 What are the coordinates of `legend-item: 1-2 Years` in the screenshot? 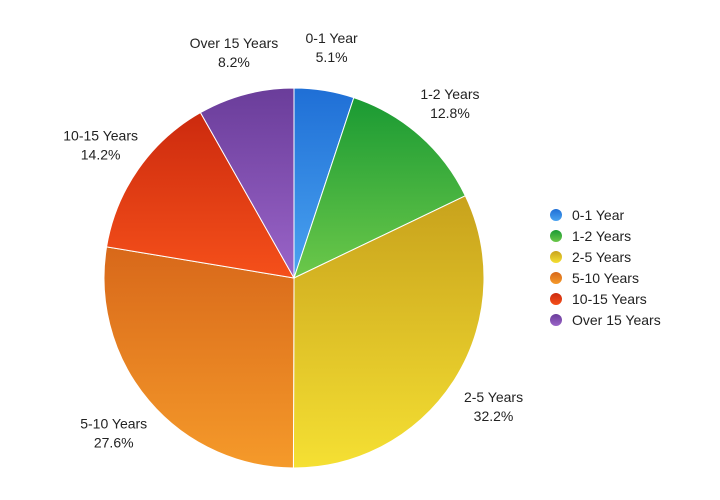 It's located at (605, 235).